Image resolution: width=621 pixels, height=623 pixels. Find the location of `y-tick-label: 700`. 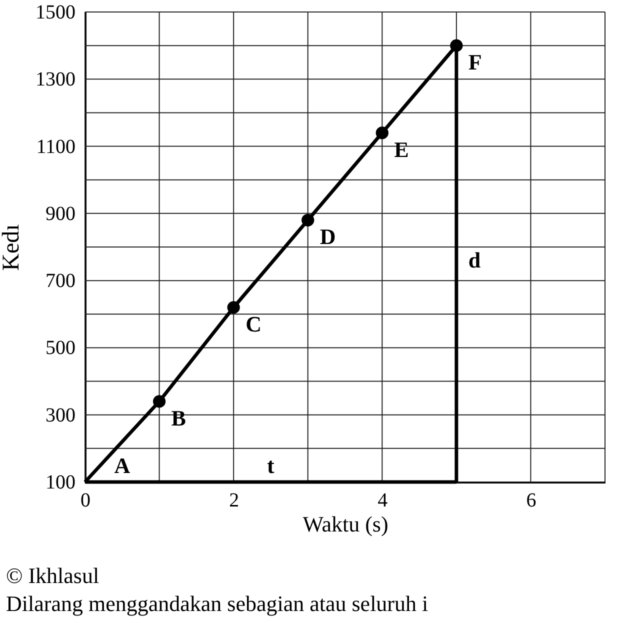

y-tick-label: 700 is located at coordinates (61, 281).